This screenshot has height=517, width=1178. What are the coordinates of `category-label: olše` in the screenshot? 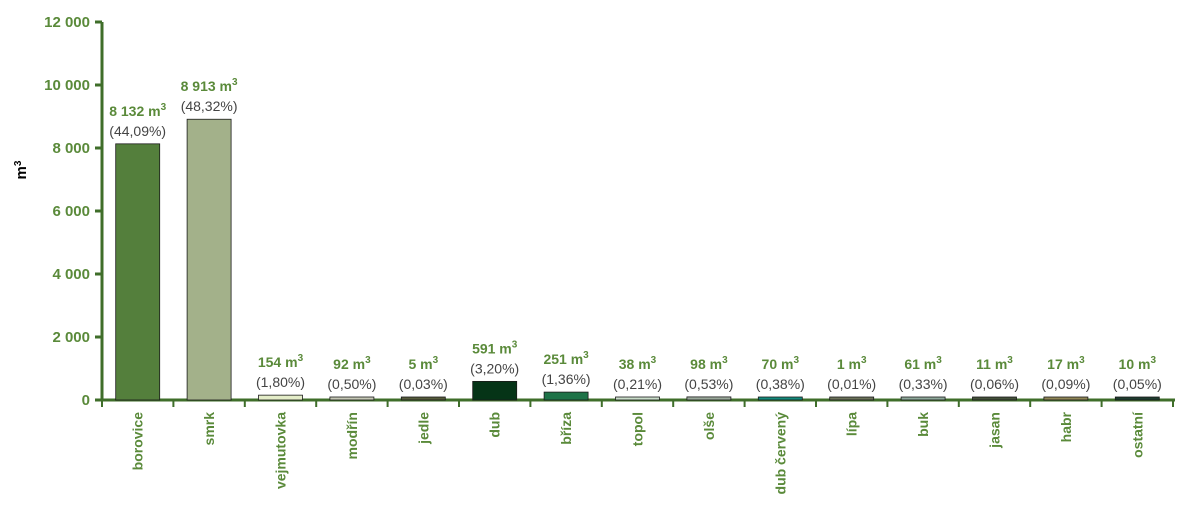 It's located at (709, 426).